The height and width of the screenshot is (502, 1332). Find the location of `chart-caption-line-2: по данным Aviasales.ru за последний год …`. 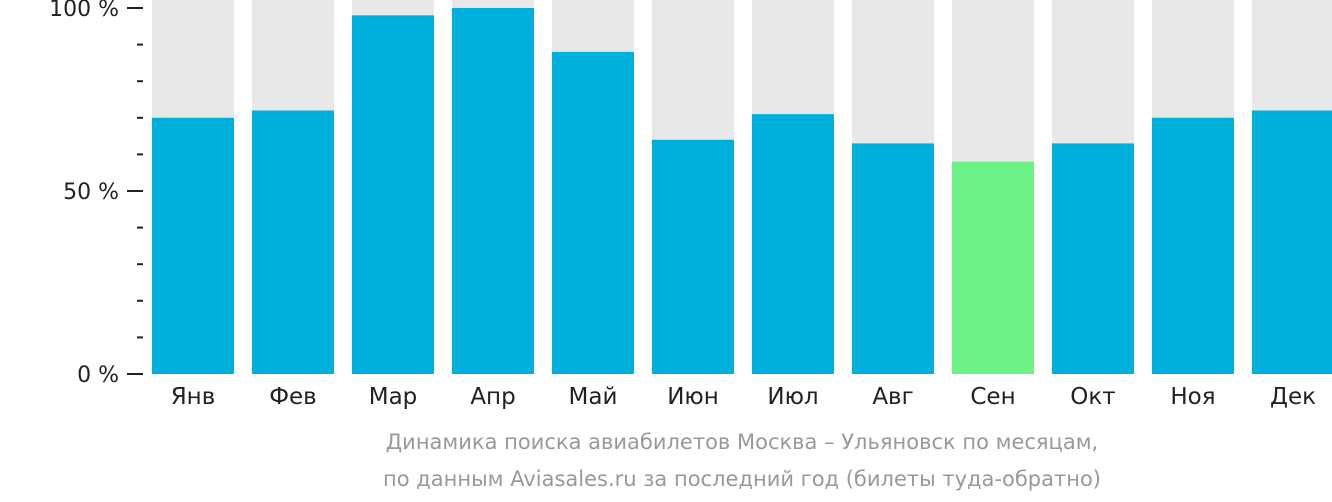

chart-caption-line-2: по данным Aviasales.ru за последний год … is located at coordinates (742, 479).